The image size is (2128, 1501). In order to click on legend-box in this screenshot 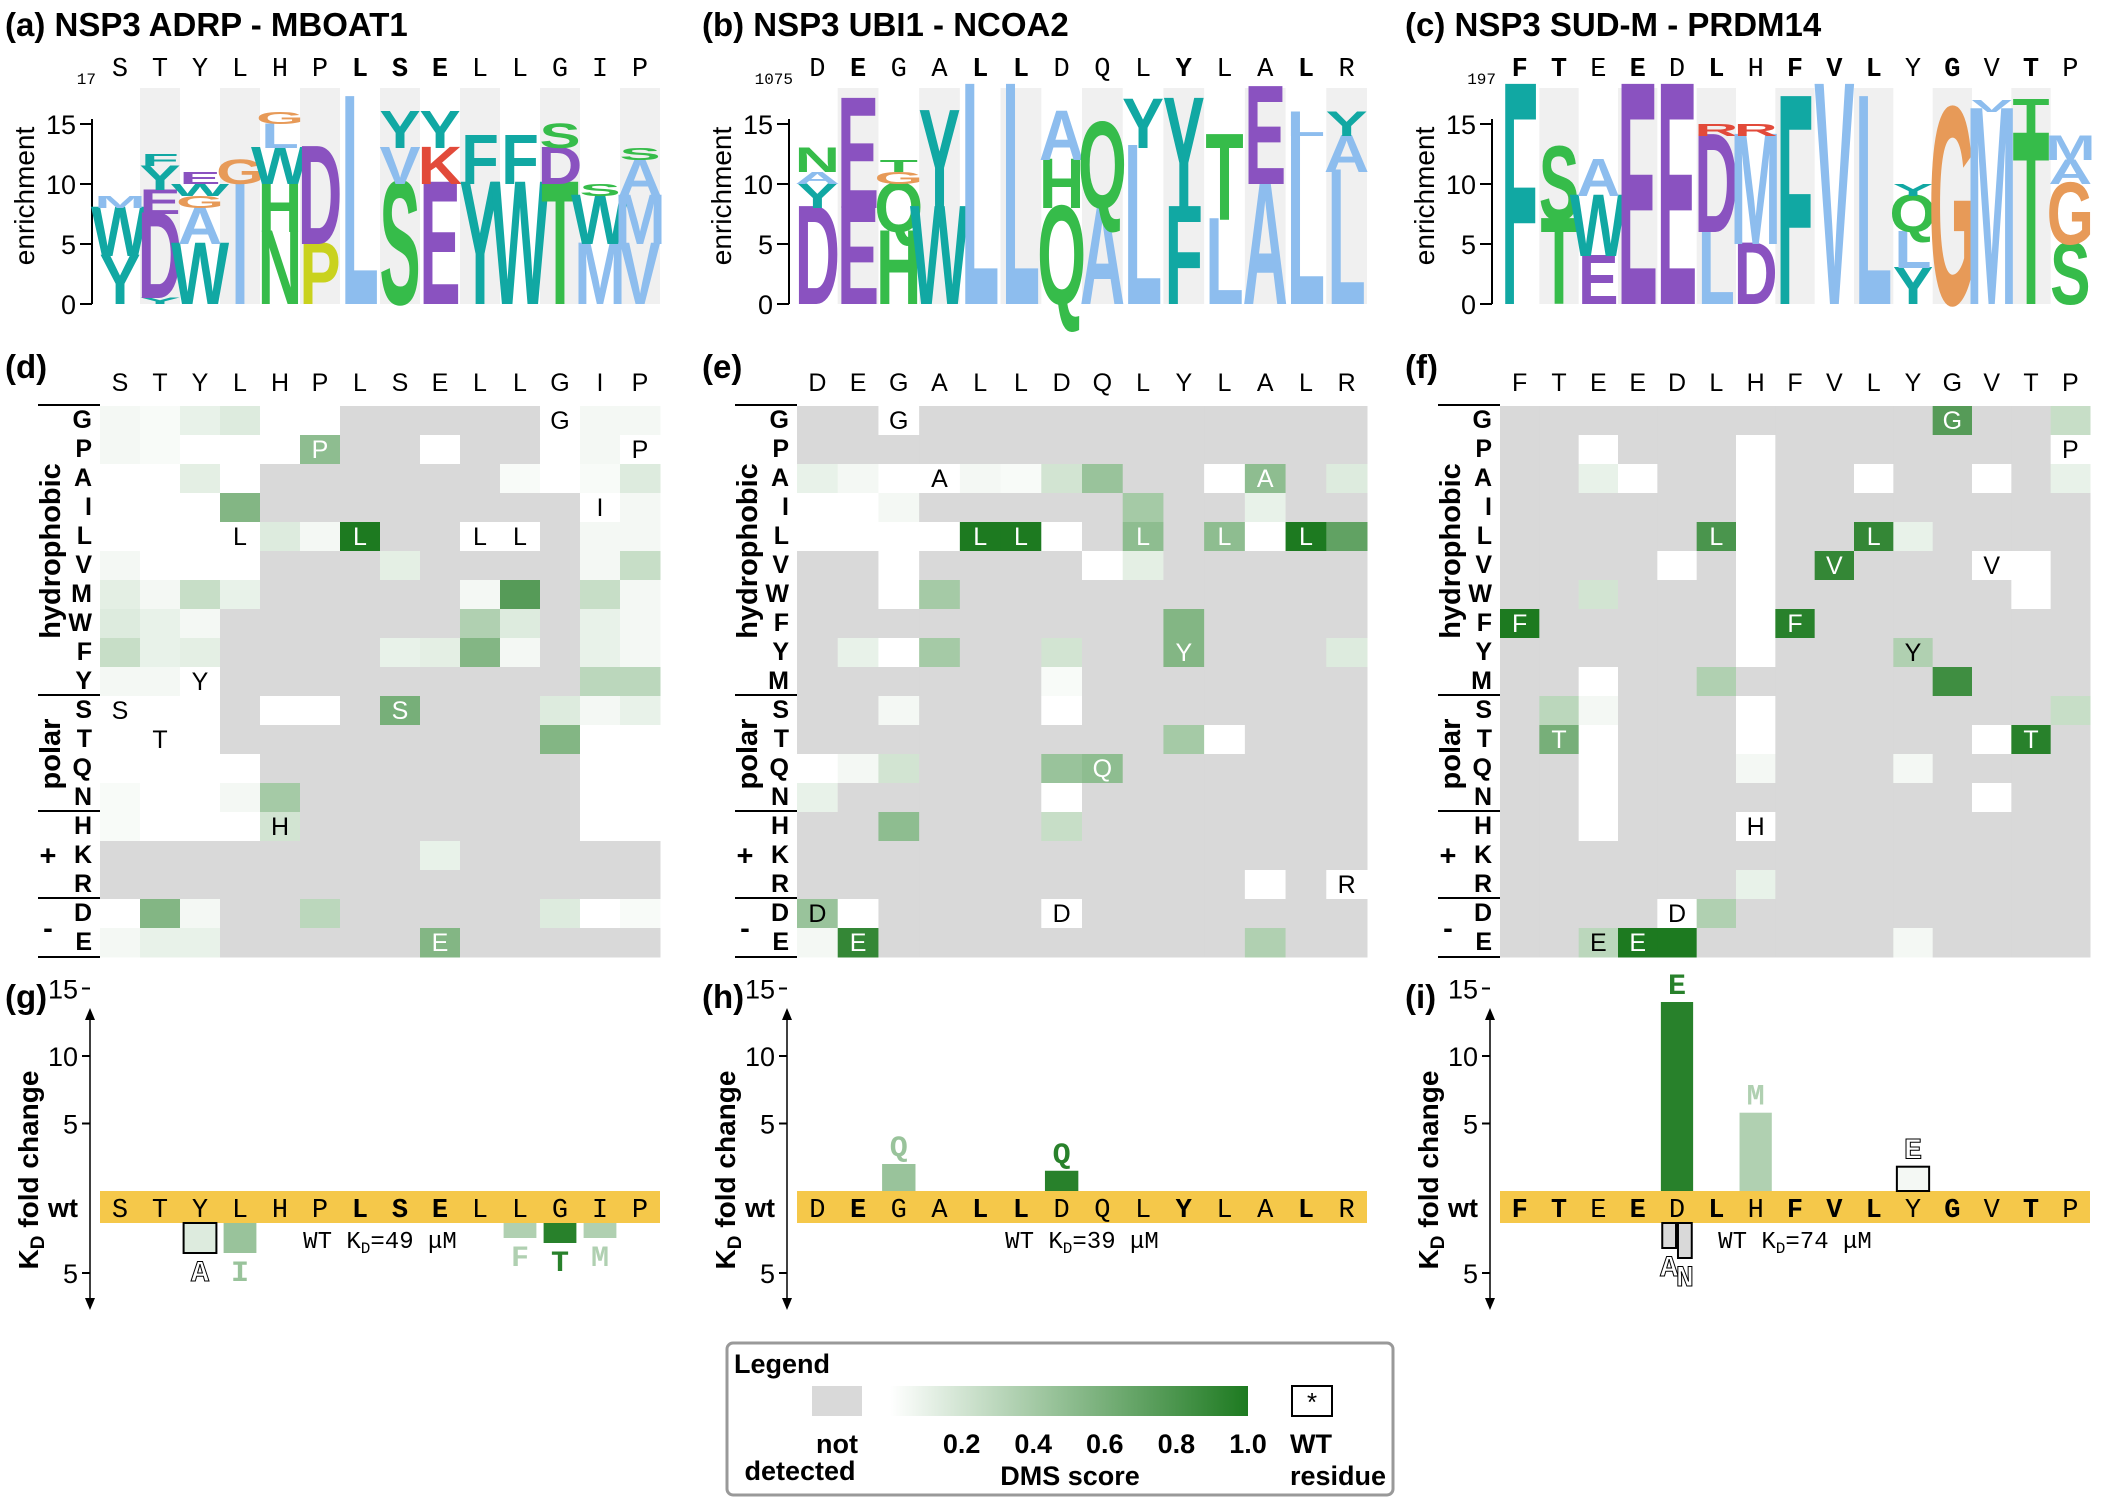, I will do `click(1060, 1419)`.